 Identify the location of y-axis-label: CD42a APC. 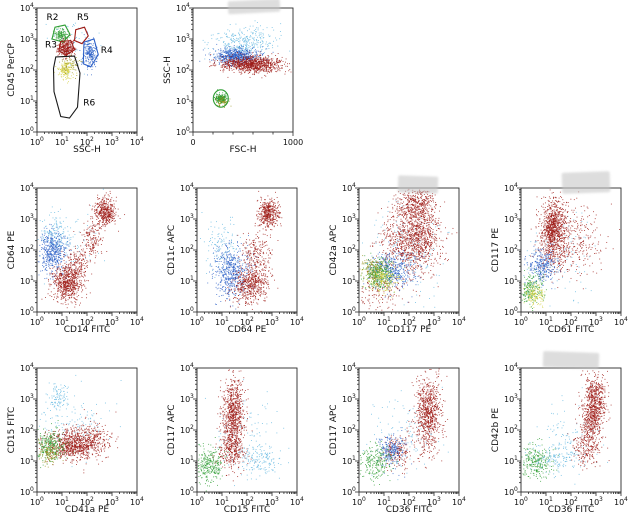
(334, 250).